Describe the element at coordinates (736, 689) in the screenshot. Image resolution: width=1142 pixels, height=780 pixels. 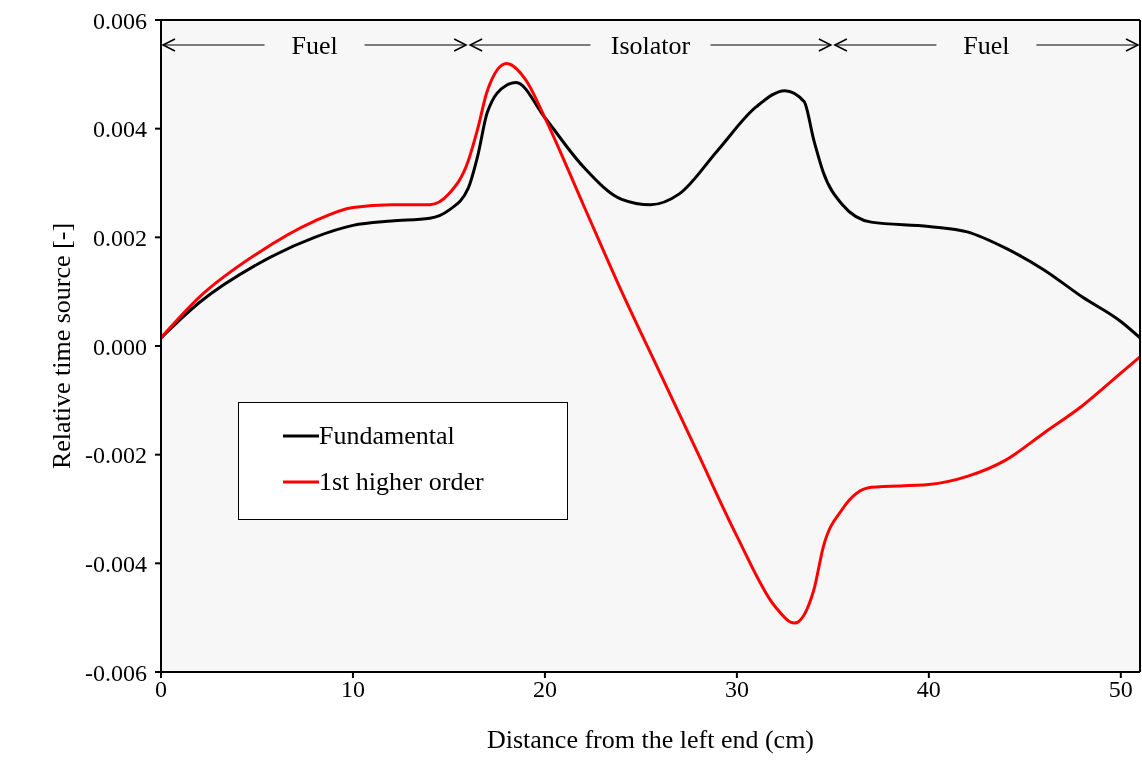
I see `x-tick-label: 30` at that location.